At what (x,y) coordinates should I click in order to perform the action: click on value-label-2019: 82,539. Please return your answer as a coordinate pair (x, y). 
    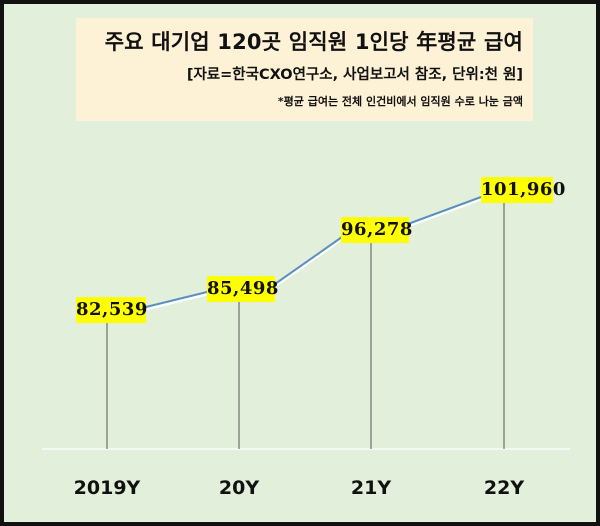
    Looking at the image, I should click on (111, 310).